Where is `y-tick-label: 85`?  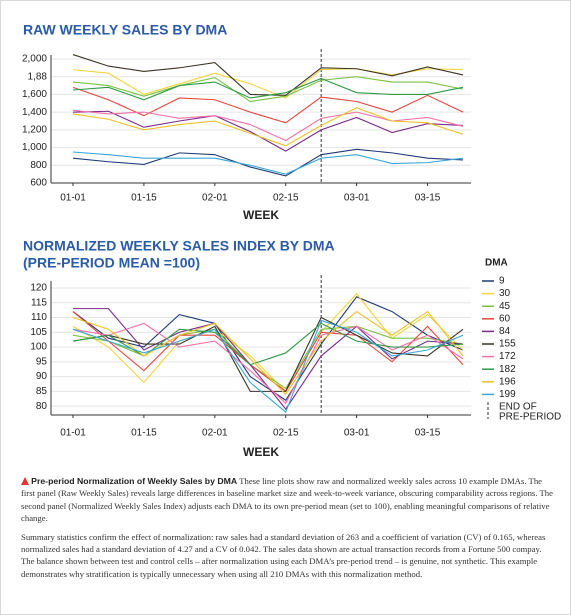
y-tick-label: 85 is located at coordinates (42, 391).